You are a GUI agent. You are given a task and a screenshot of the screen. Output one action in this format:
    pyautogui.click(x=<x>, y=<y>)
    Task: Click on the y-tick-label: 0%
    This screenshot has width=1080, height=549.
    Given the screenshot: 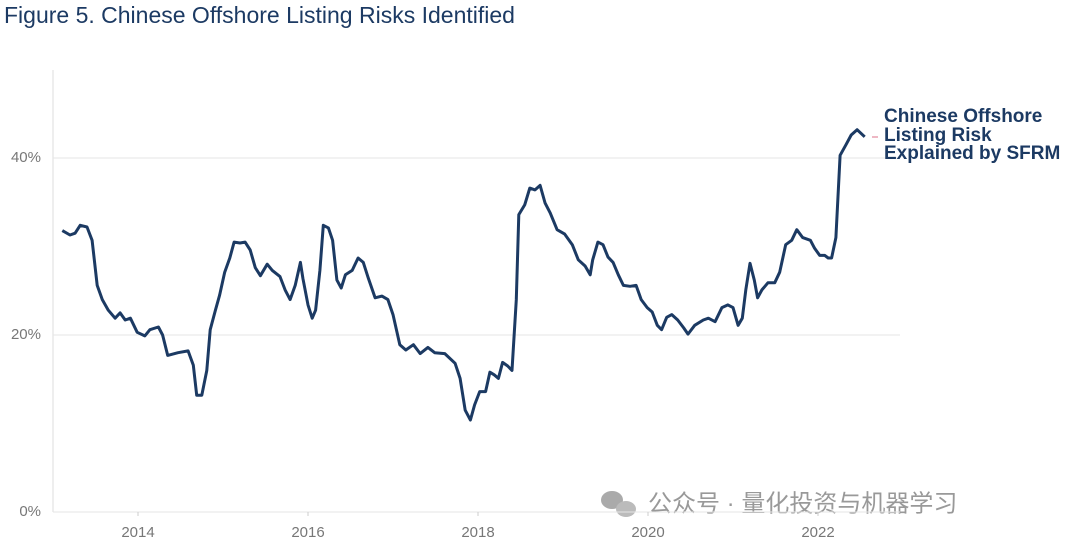 What is the action you would take?
    pyautogui.click(x=30, y=511)
    